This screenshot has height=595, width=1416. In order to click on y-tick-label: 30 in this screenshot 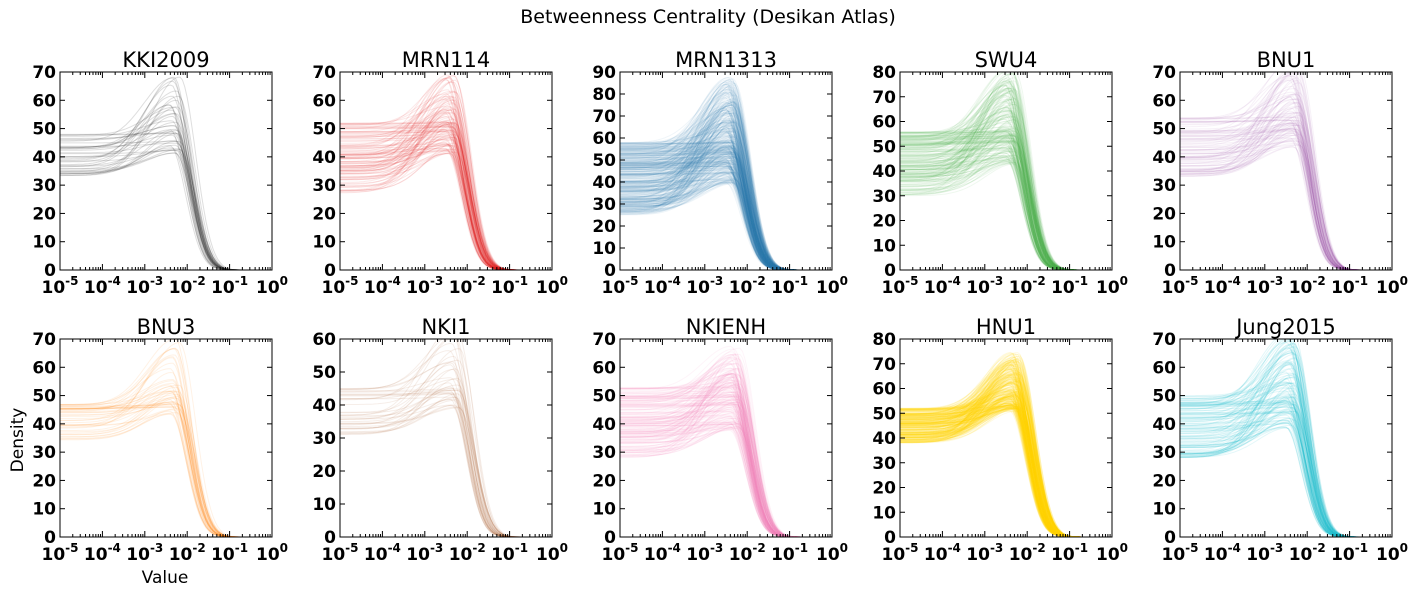, I will do `click(1164, 186)`.